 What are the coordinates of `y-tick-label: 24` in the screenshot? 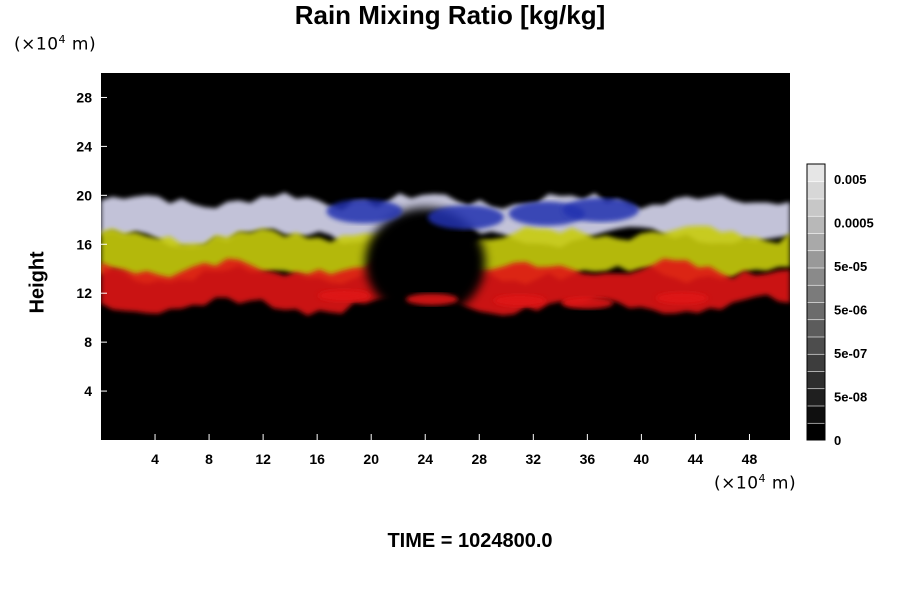 It's located at (84, 146).